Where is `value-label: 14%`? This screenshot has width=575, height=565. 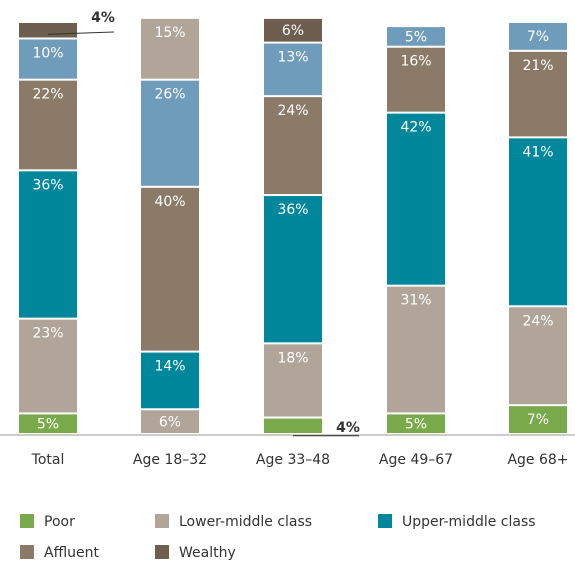
value-label: 14% is located at coordinates (169, 367).